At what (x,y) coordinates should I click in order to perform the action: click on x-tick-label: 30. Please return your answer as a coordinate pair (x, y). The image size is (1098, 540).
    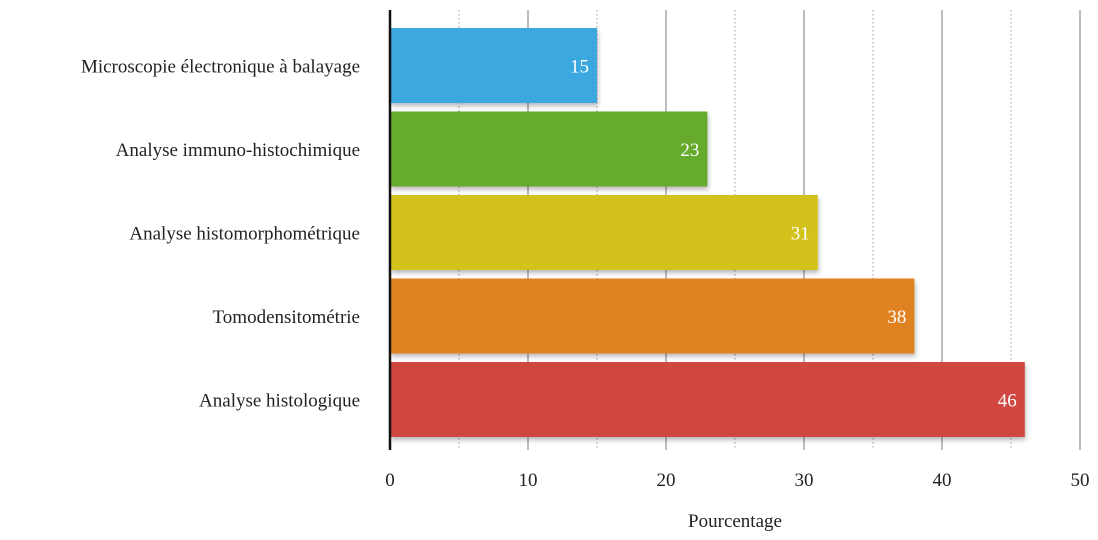
    Looking at the image, I should click on (804, 480).